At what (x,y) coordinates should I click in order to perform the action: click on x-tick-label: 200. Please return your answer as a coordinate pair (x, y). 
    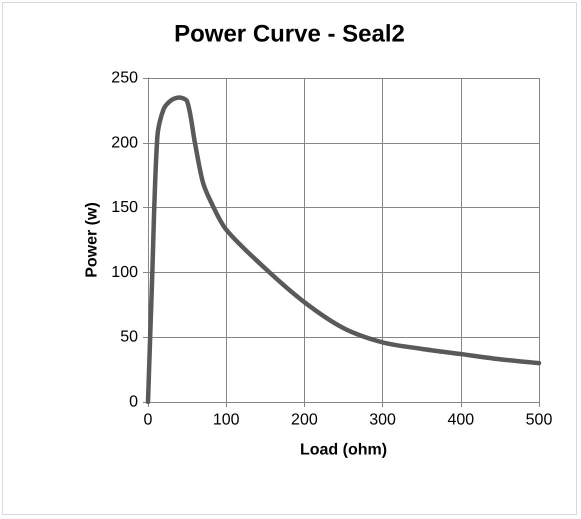
    Looking at the image, I should click on (304, 420).